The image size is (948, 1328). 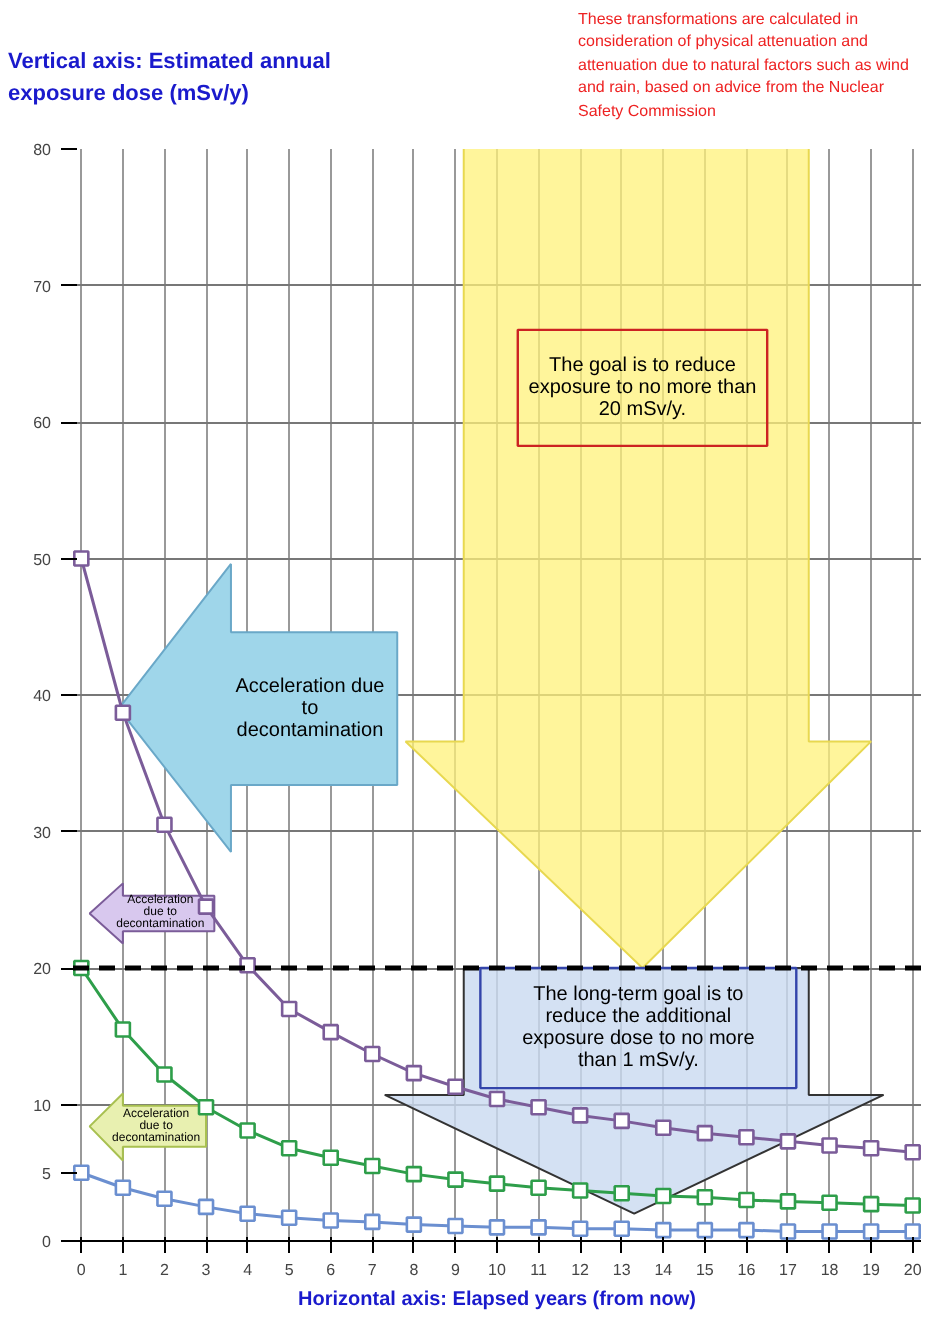 I want to click on x-tick-label: 14, so click(x=664, y=1270).